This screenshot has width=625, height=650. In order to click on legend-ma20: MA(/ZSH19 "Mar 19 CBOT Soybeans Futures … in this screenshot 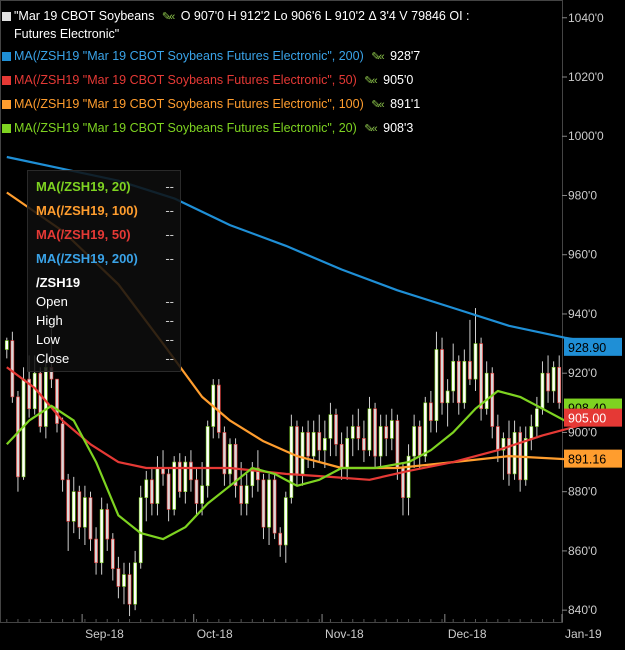, I will do `click(282, 132)`.